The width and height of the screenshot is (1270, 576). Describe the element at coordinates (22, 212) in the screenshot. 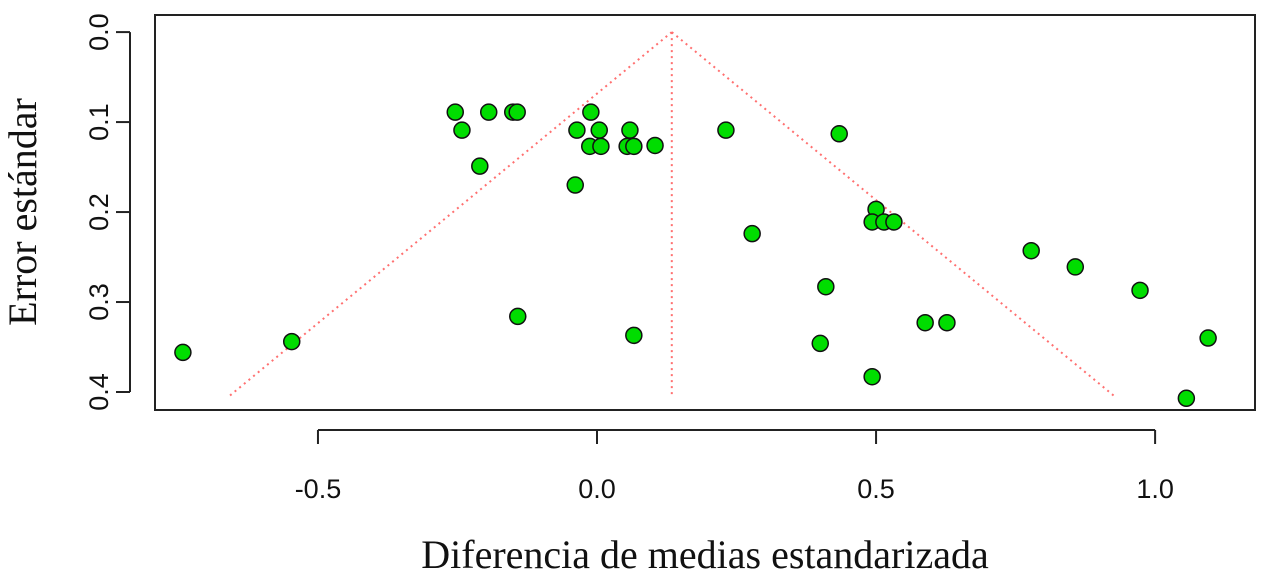

I see `y-axis-label: Error estándar` at that location.